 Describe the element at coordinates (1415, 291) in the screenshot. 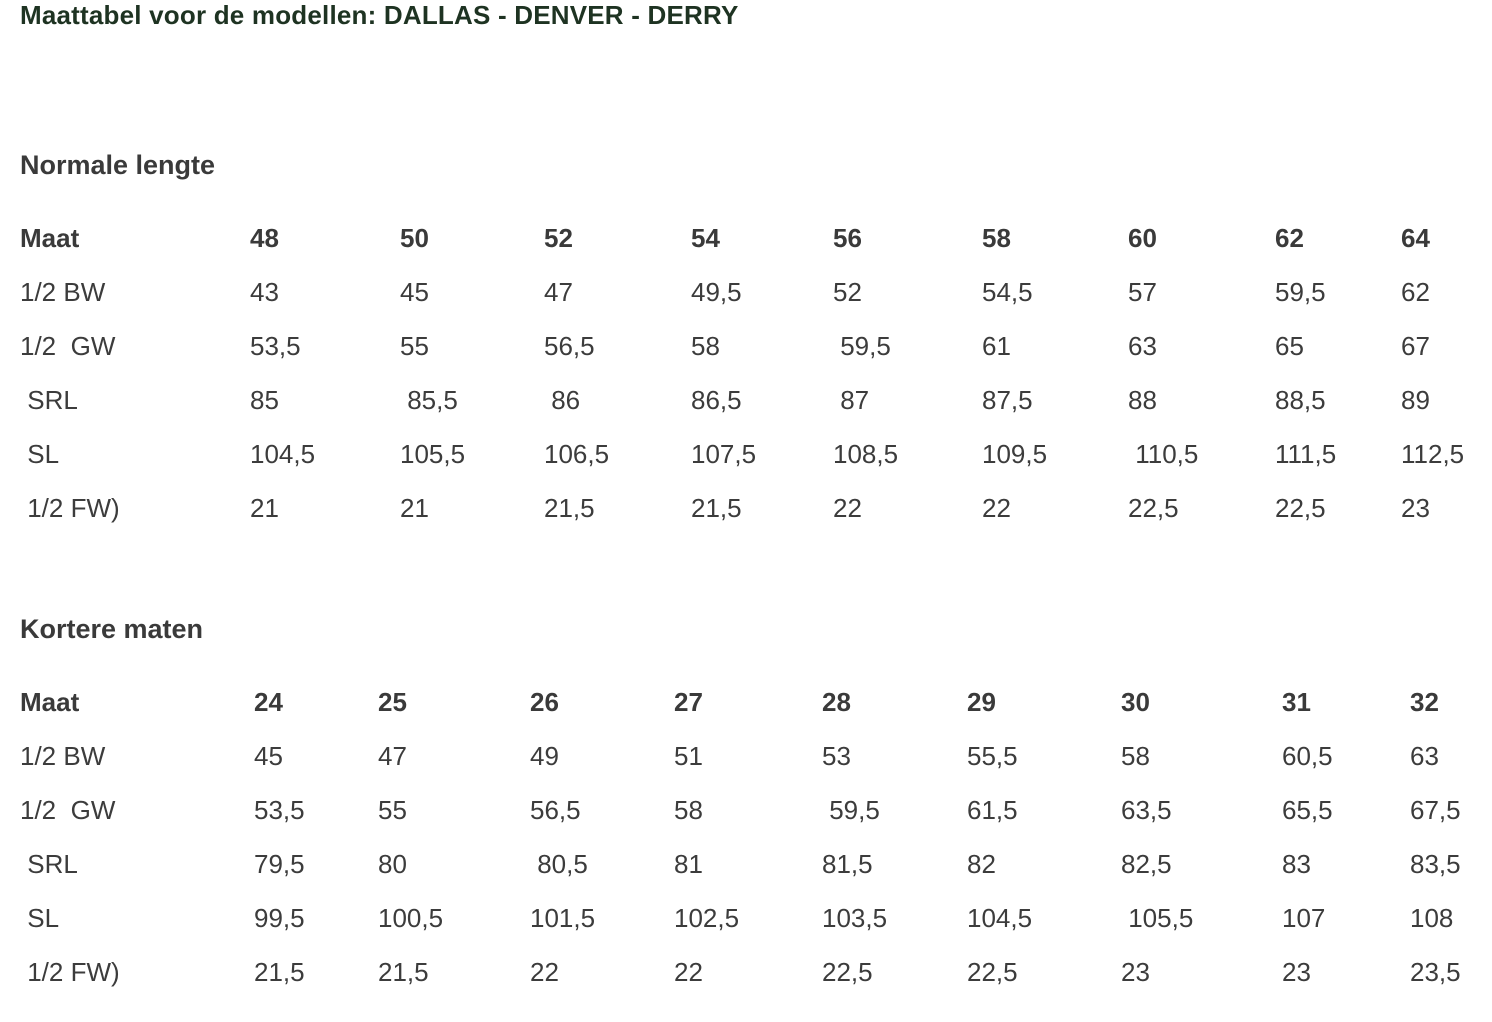

I see `measurement-value: 62` at that location.